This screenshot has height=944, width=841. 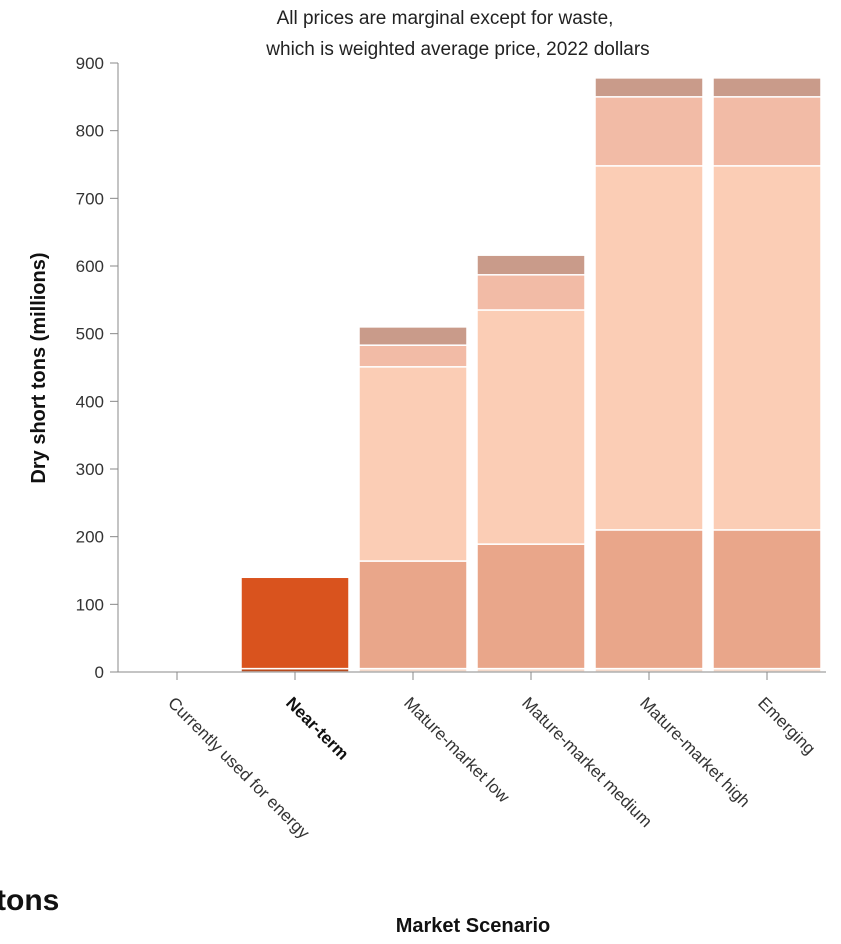 What do you see at coordinates (90, 334) in the screenshot?
I see `y-tick-label: 500` at bounding box center [90, 334].